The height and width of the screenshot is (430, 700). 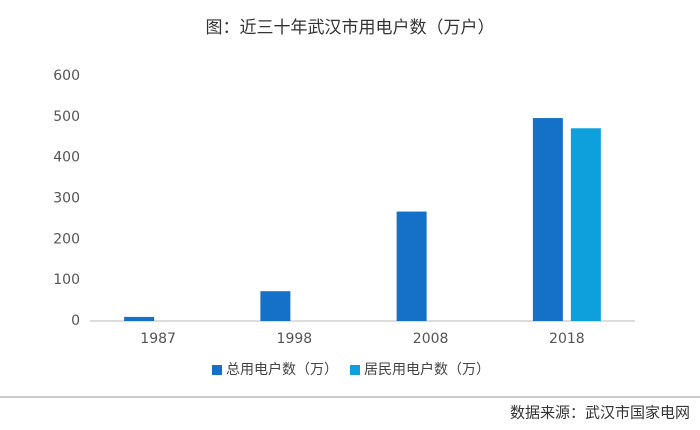 I want to click on source-note: 数据来源：武汉市国家电网, so click(x=600, y=413).